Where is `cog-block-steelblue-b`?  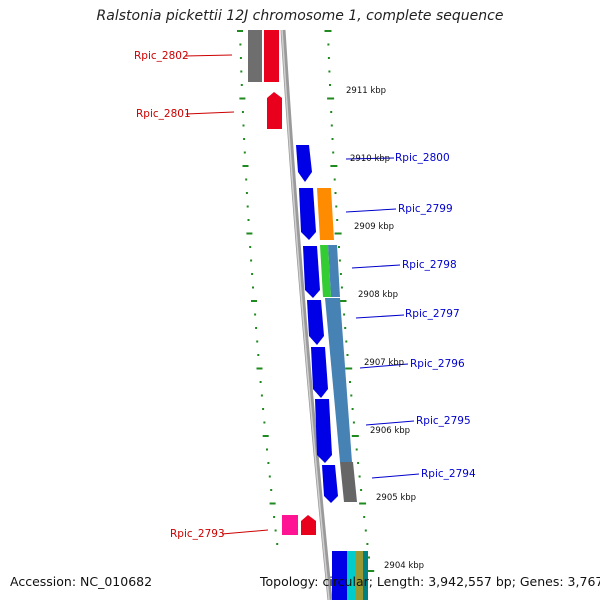 cog-block-steelblue-b is located at coordinates (338, 380).